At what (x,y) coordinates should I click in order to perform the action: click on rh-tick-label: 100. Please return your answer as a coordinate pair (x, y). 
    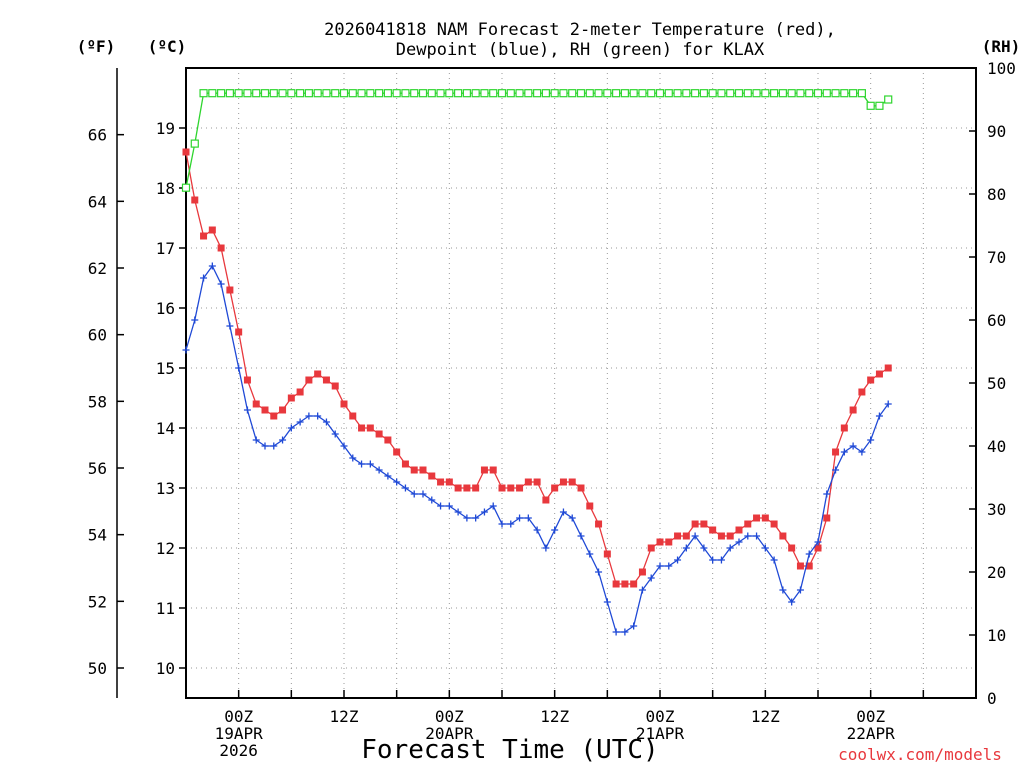
    Looking at the image, I should click on (1001, 68).